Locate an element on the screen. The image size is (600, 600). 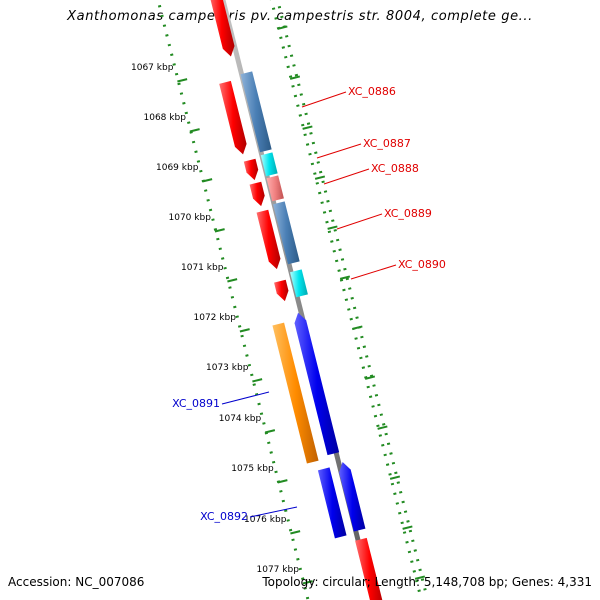
gene-label-xc-0886: XC_0886 is located at coordinates (372, 91).